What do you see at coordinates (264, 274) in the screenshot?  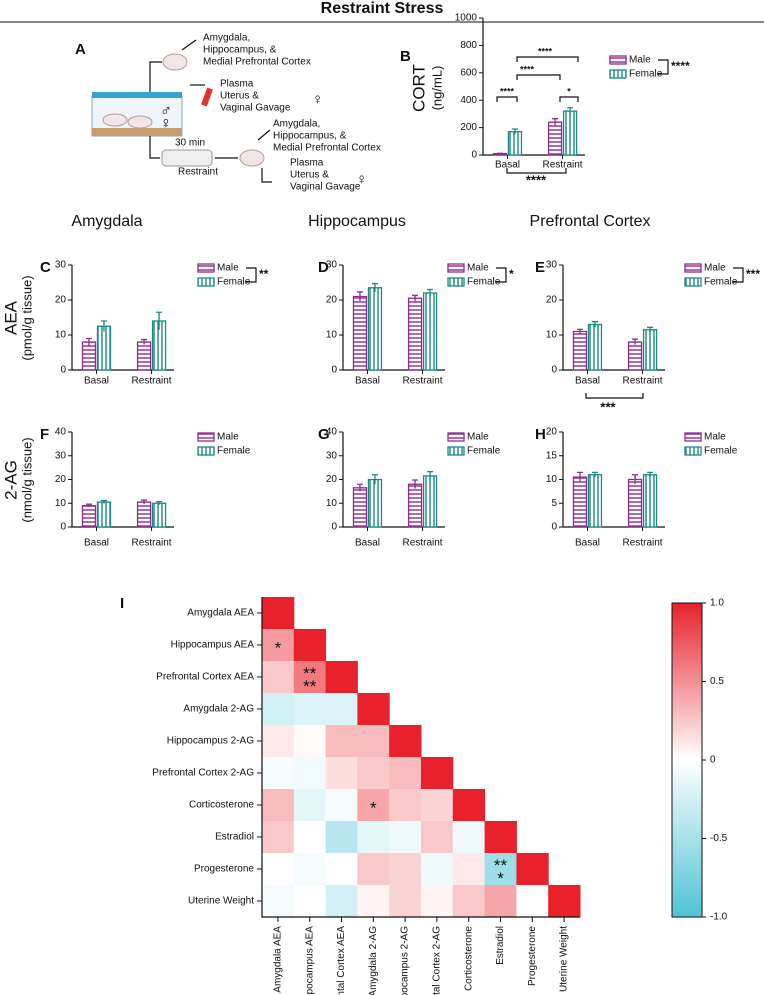 I see `legend-annotation: **` at bounding box center [264, 274].